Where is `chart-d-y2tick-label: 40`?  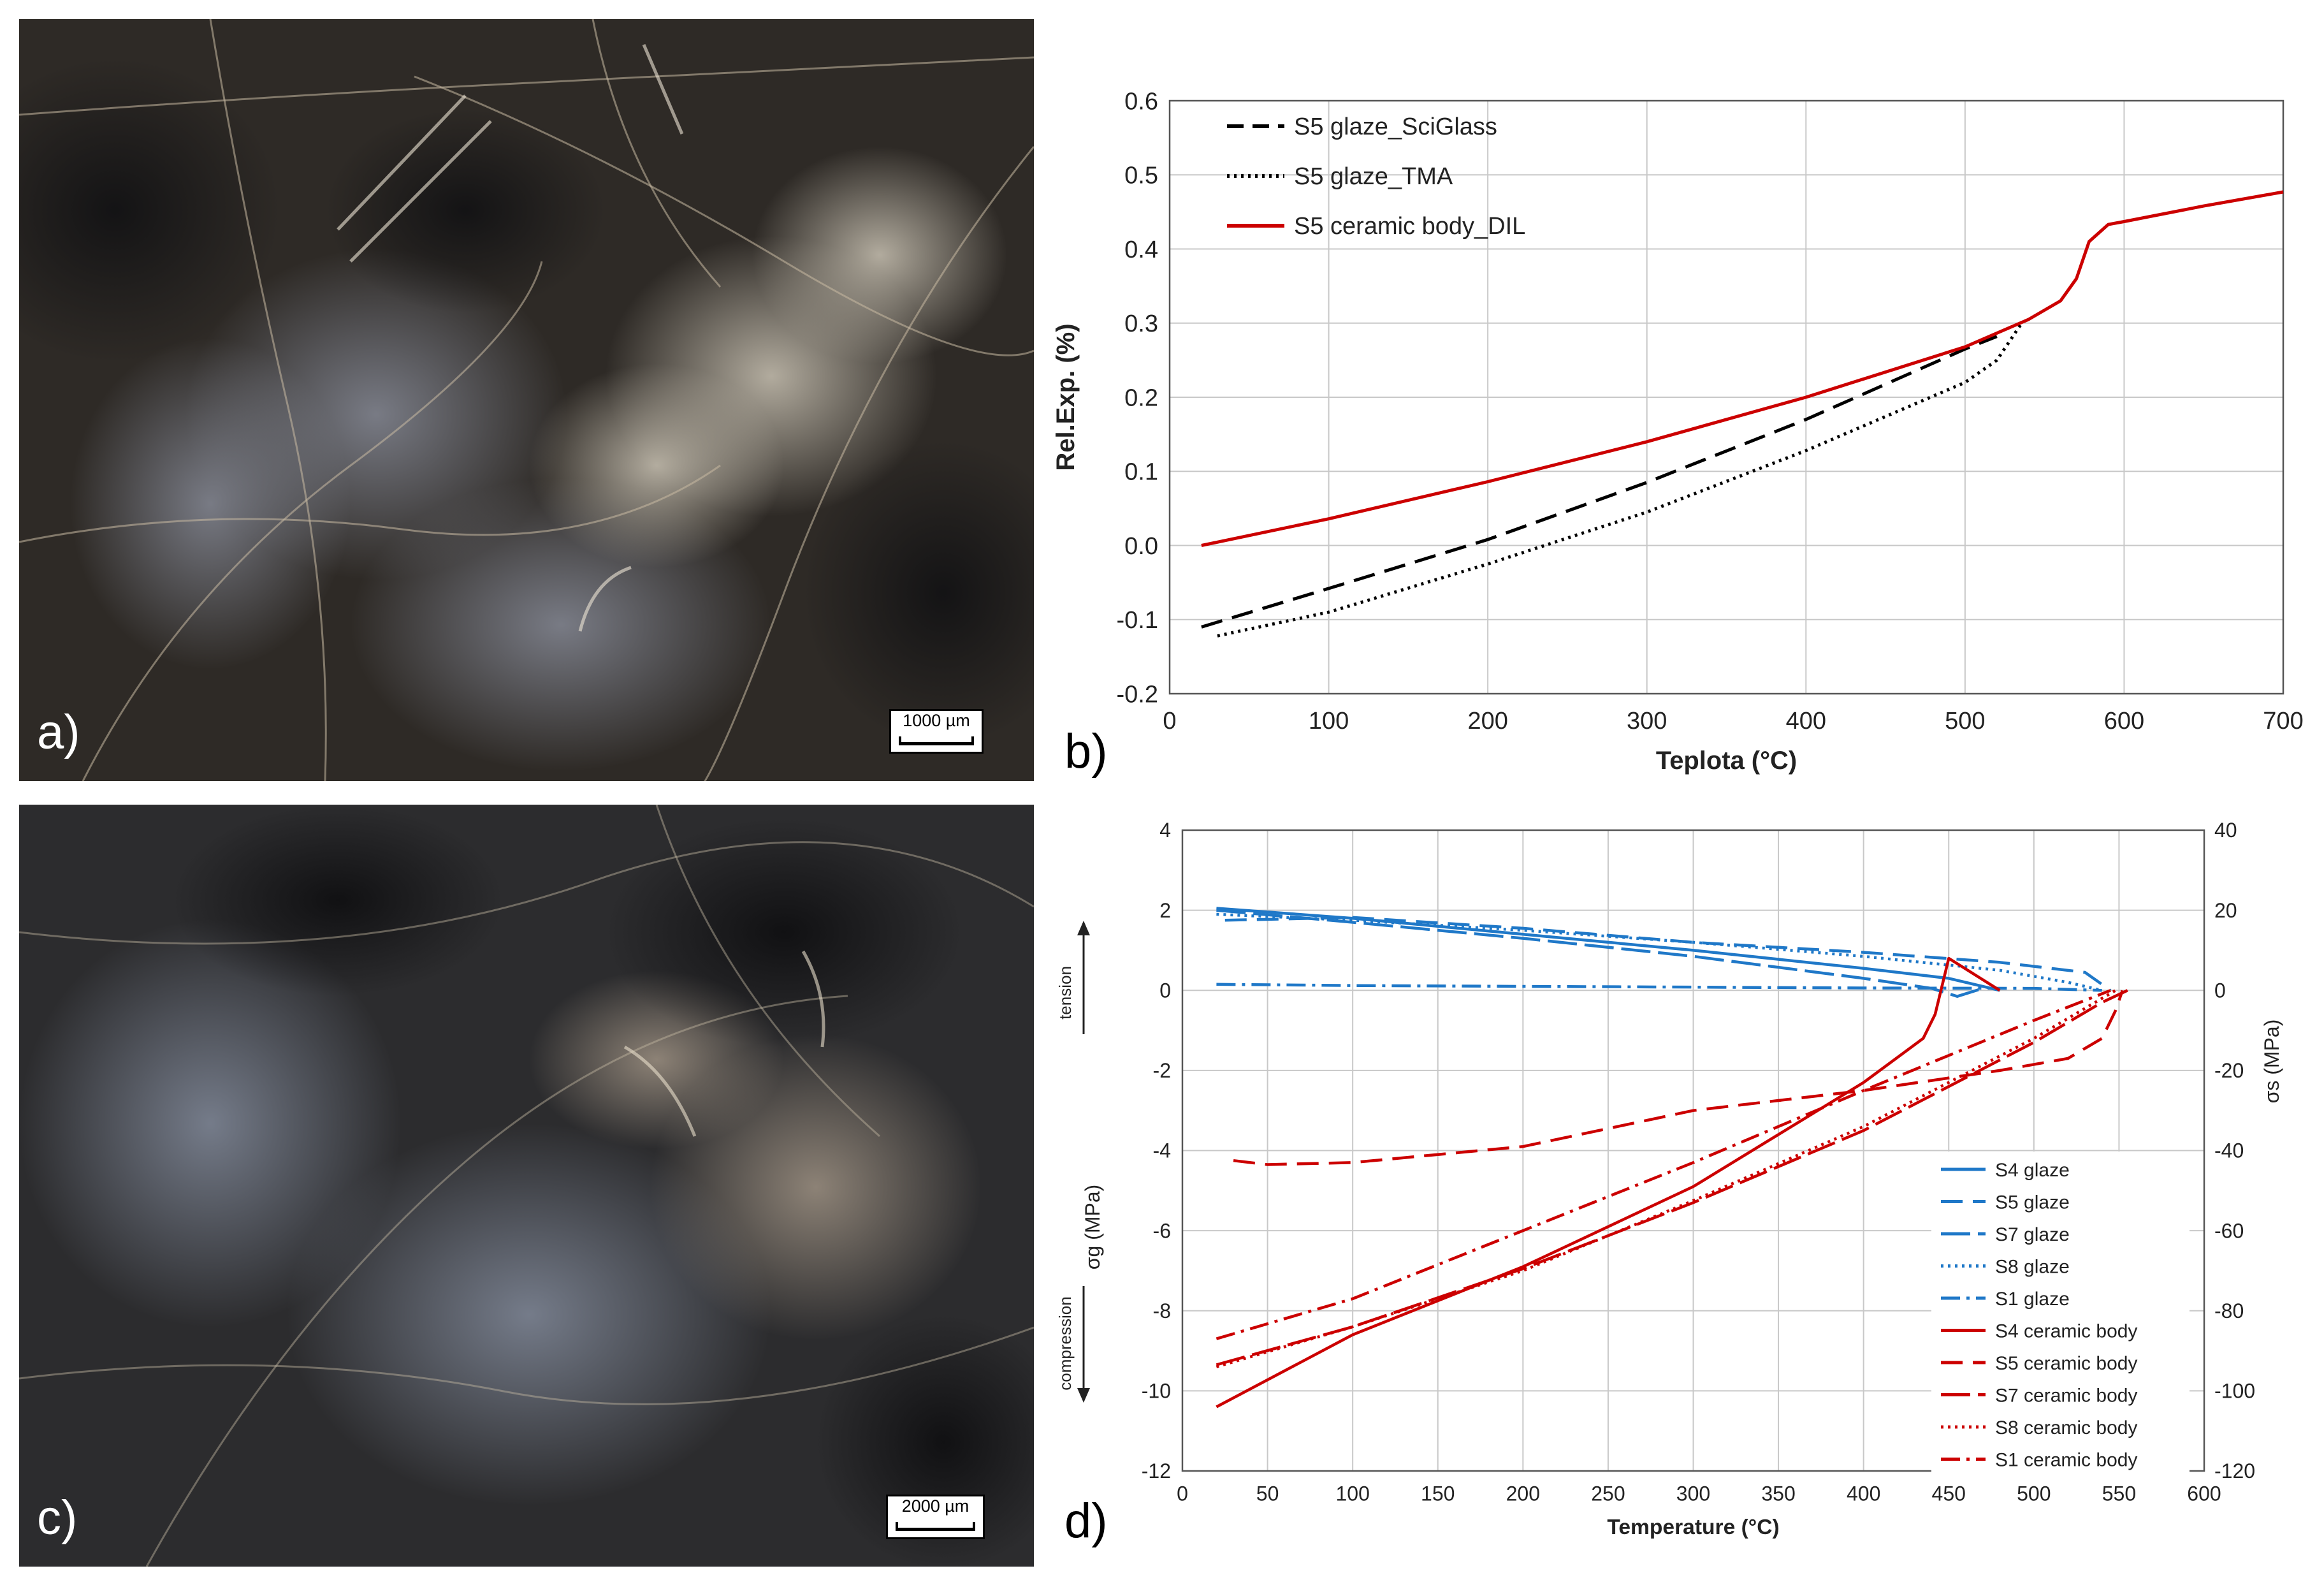 chart-d-y2tick-label: 40 is located at coordinates (2225, 831).